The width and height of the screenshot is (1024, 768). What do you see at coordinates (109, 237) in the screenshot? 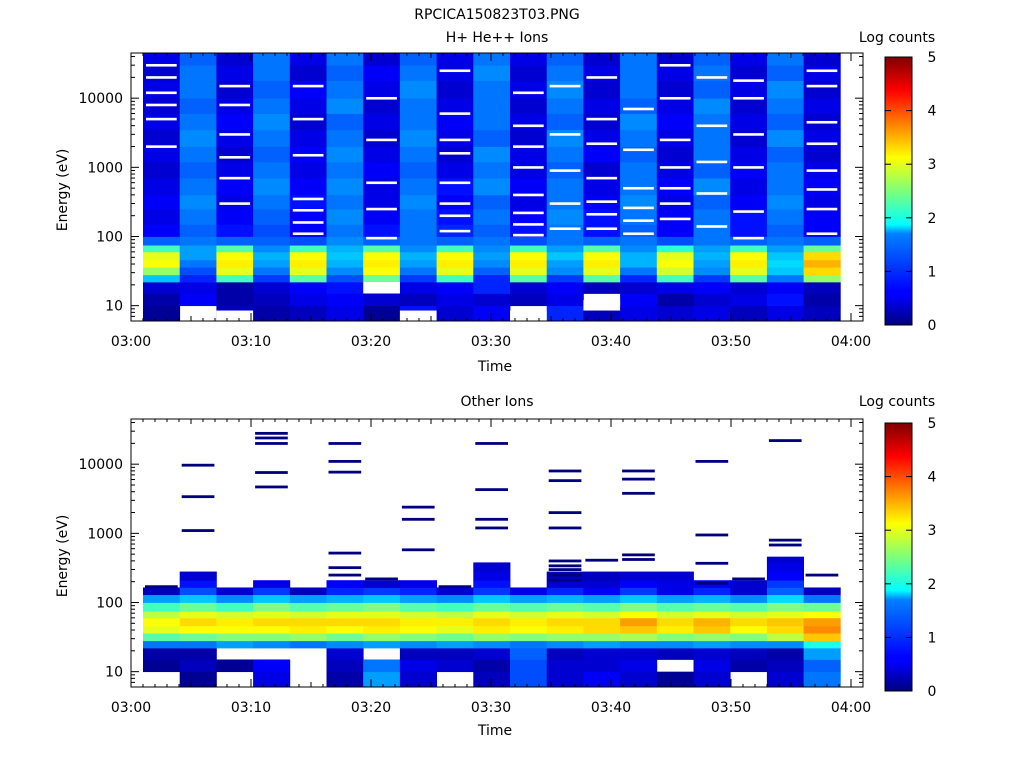
I see `y-tick-label: 100` at bounding box center [109, 237].